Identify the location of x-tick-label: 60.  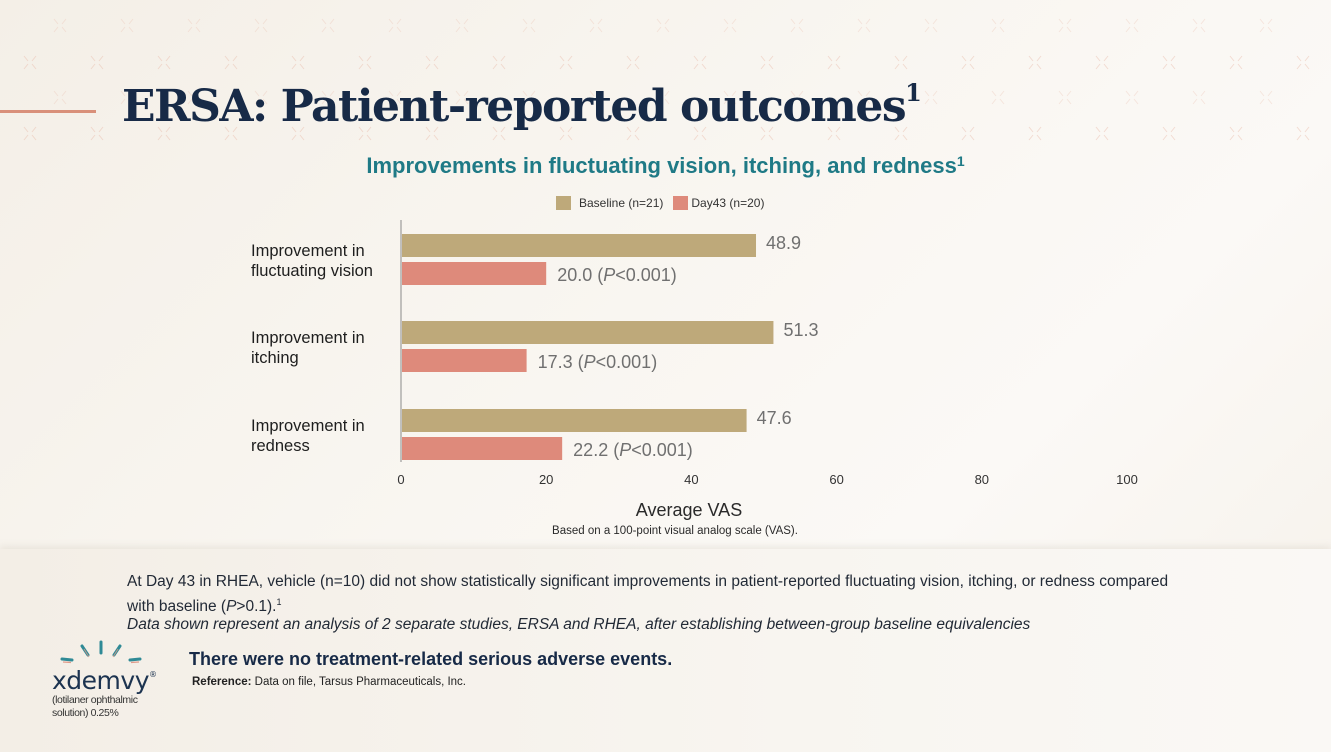
(836, 479).